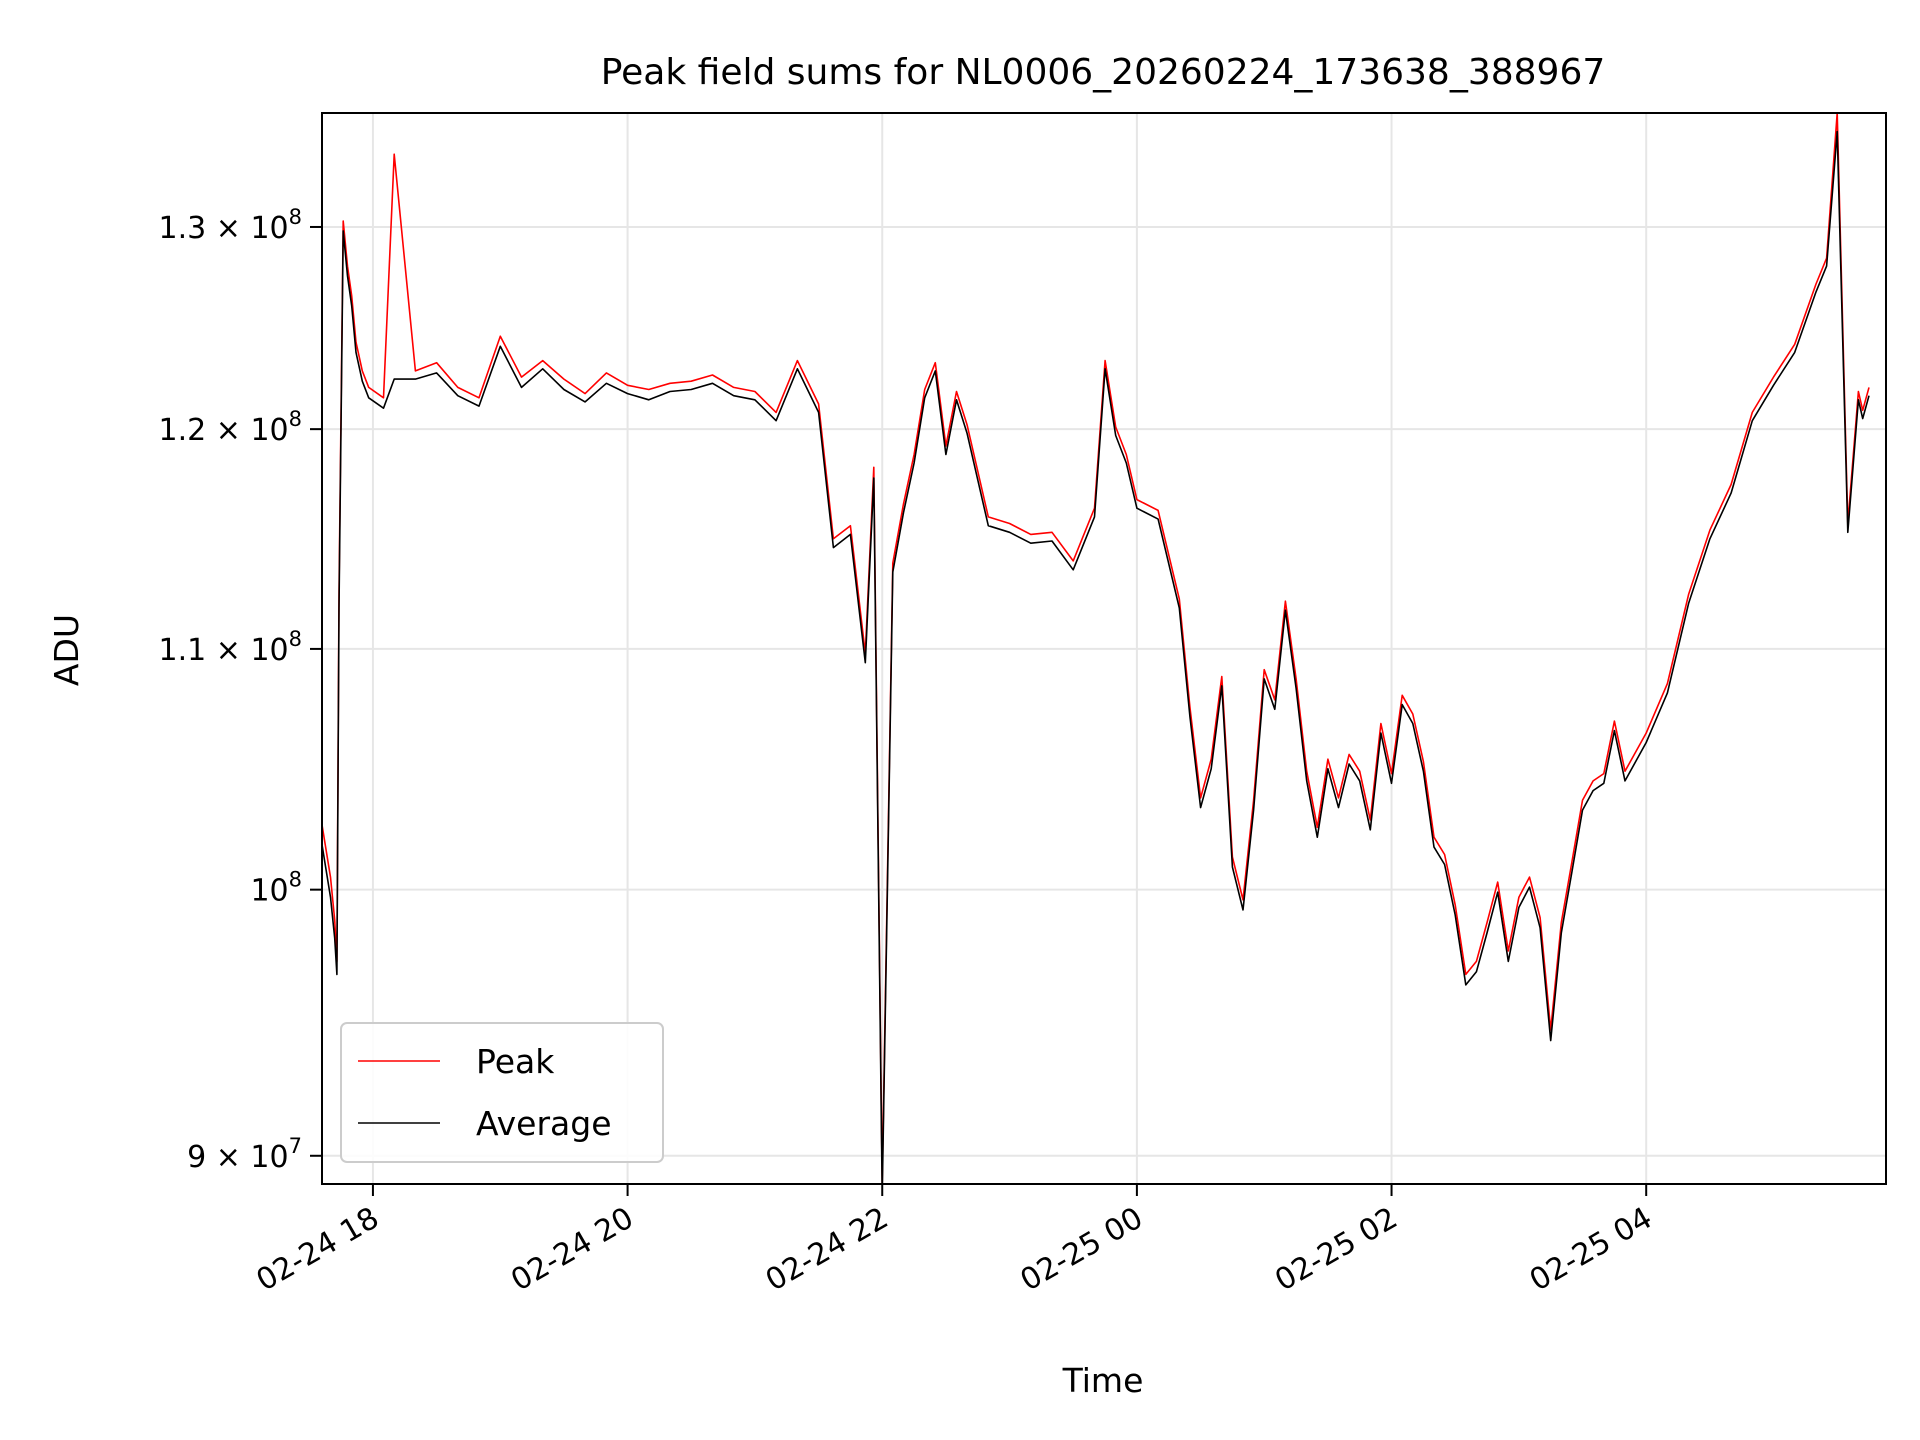  I want to click on x-axis-label: Time, so click(1103, 1380).